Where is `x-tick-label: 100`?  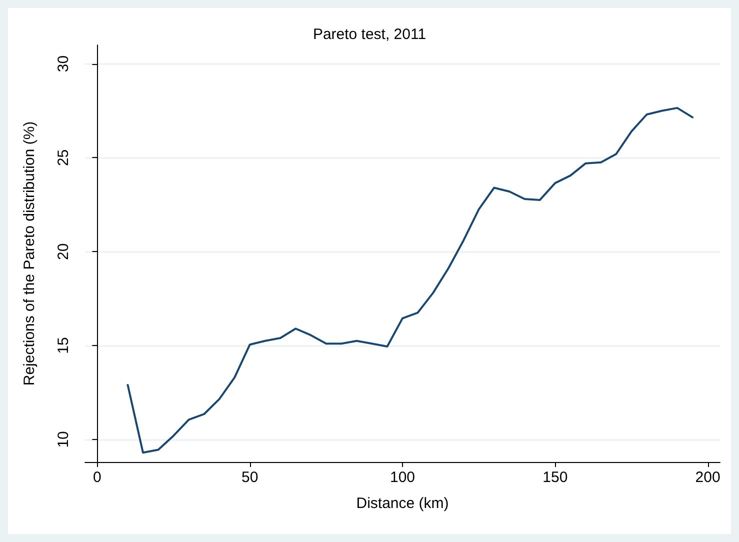
x-tick-label: 100 is located at coordinates (403, 477).